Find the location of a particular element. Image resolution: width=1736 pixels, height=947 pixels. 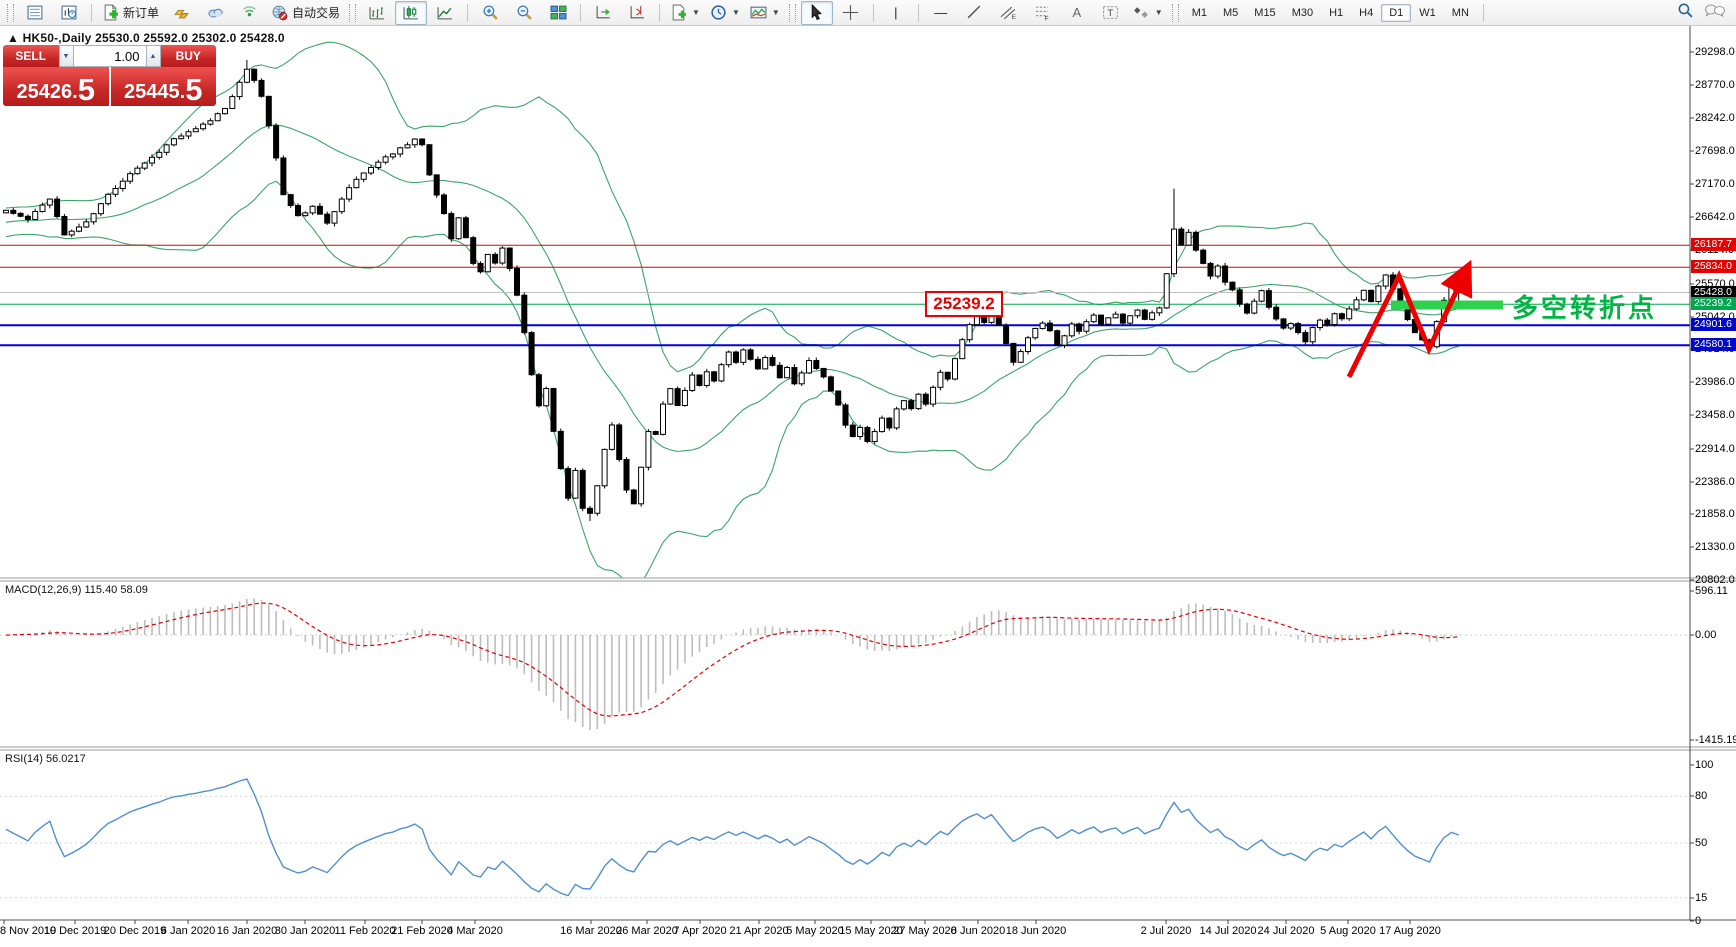

timeframe-MN: MN is located at coordinates (1460, 12).